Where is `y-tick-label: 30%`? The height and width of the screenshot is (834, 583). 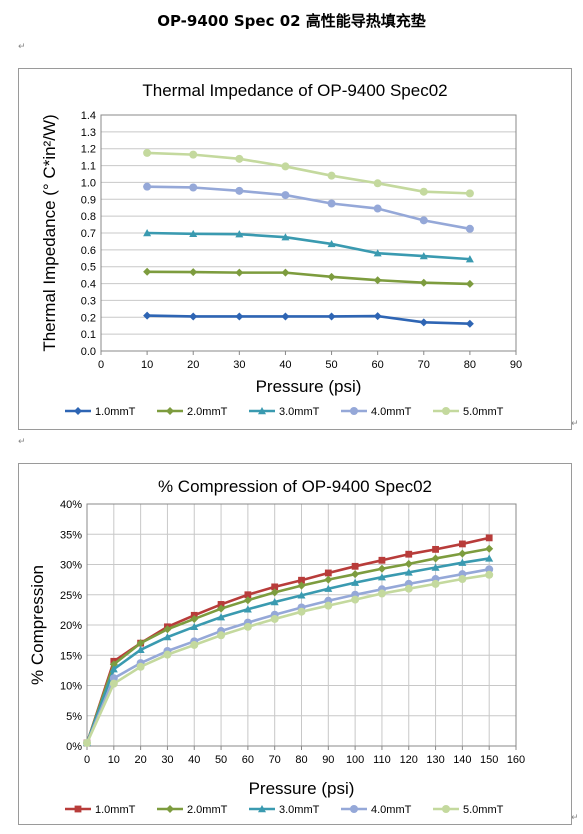 y-tick-label: 30% is located at coordinates (71, 566).